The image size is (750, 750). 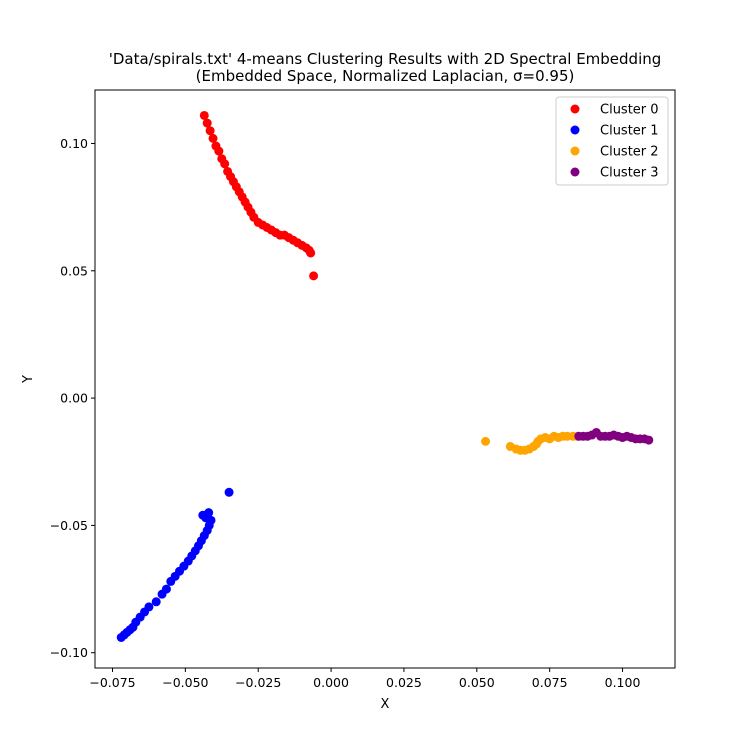 What do you see at coordinates (629, 173) in the screenshot?
I see `legend-label-cluster-3: Cluster 3` at bounding box center [629, 173].